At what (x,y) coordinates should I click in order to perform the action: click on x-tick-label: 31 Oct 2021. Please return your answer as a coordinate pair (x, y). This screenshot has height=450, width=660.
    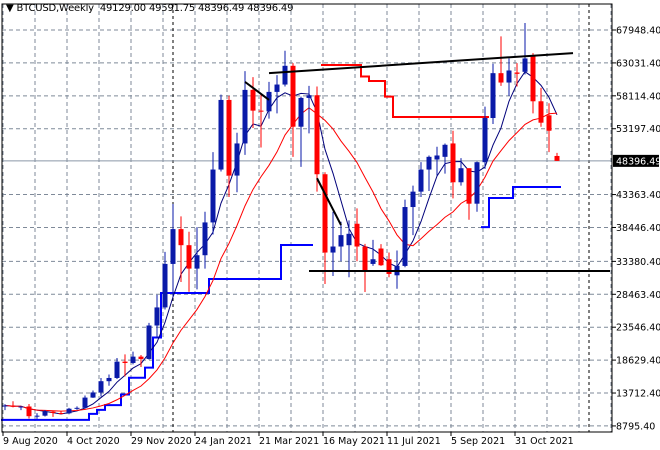
    Looking at the image, I should click on (544, 441).